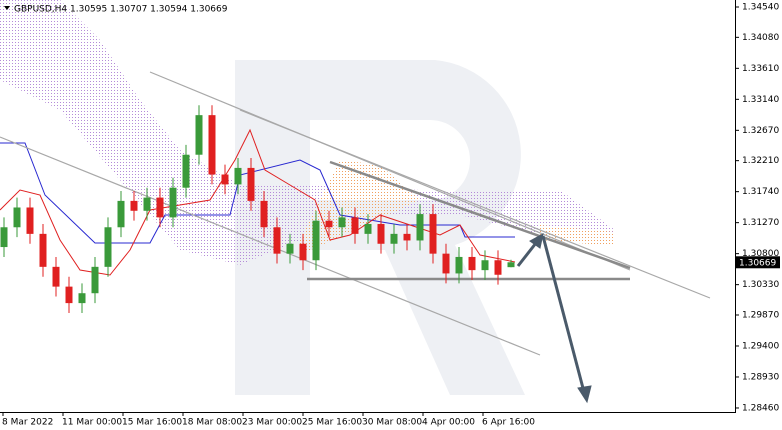 The height and width of the screenshot is (430, 782). What do you see at coordinates (760, 223) in the screenshot?
I see `y-tick-label: 1.31270` at bounding box center [760, 223].